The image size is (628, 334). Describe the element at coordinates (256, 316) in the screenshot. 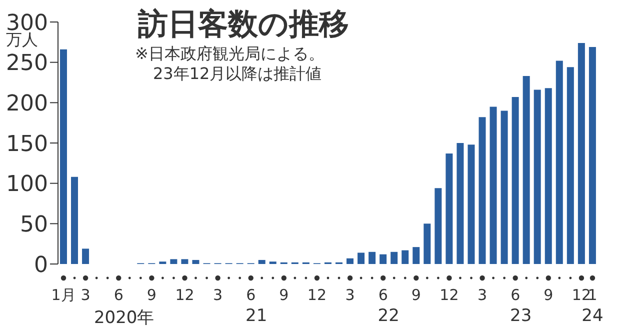

I see `text: 21` at that location.